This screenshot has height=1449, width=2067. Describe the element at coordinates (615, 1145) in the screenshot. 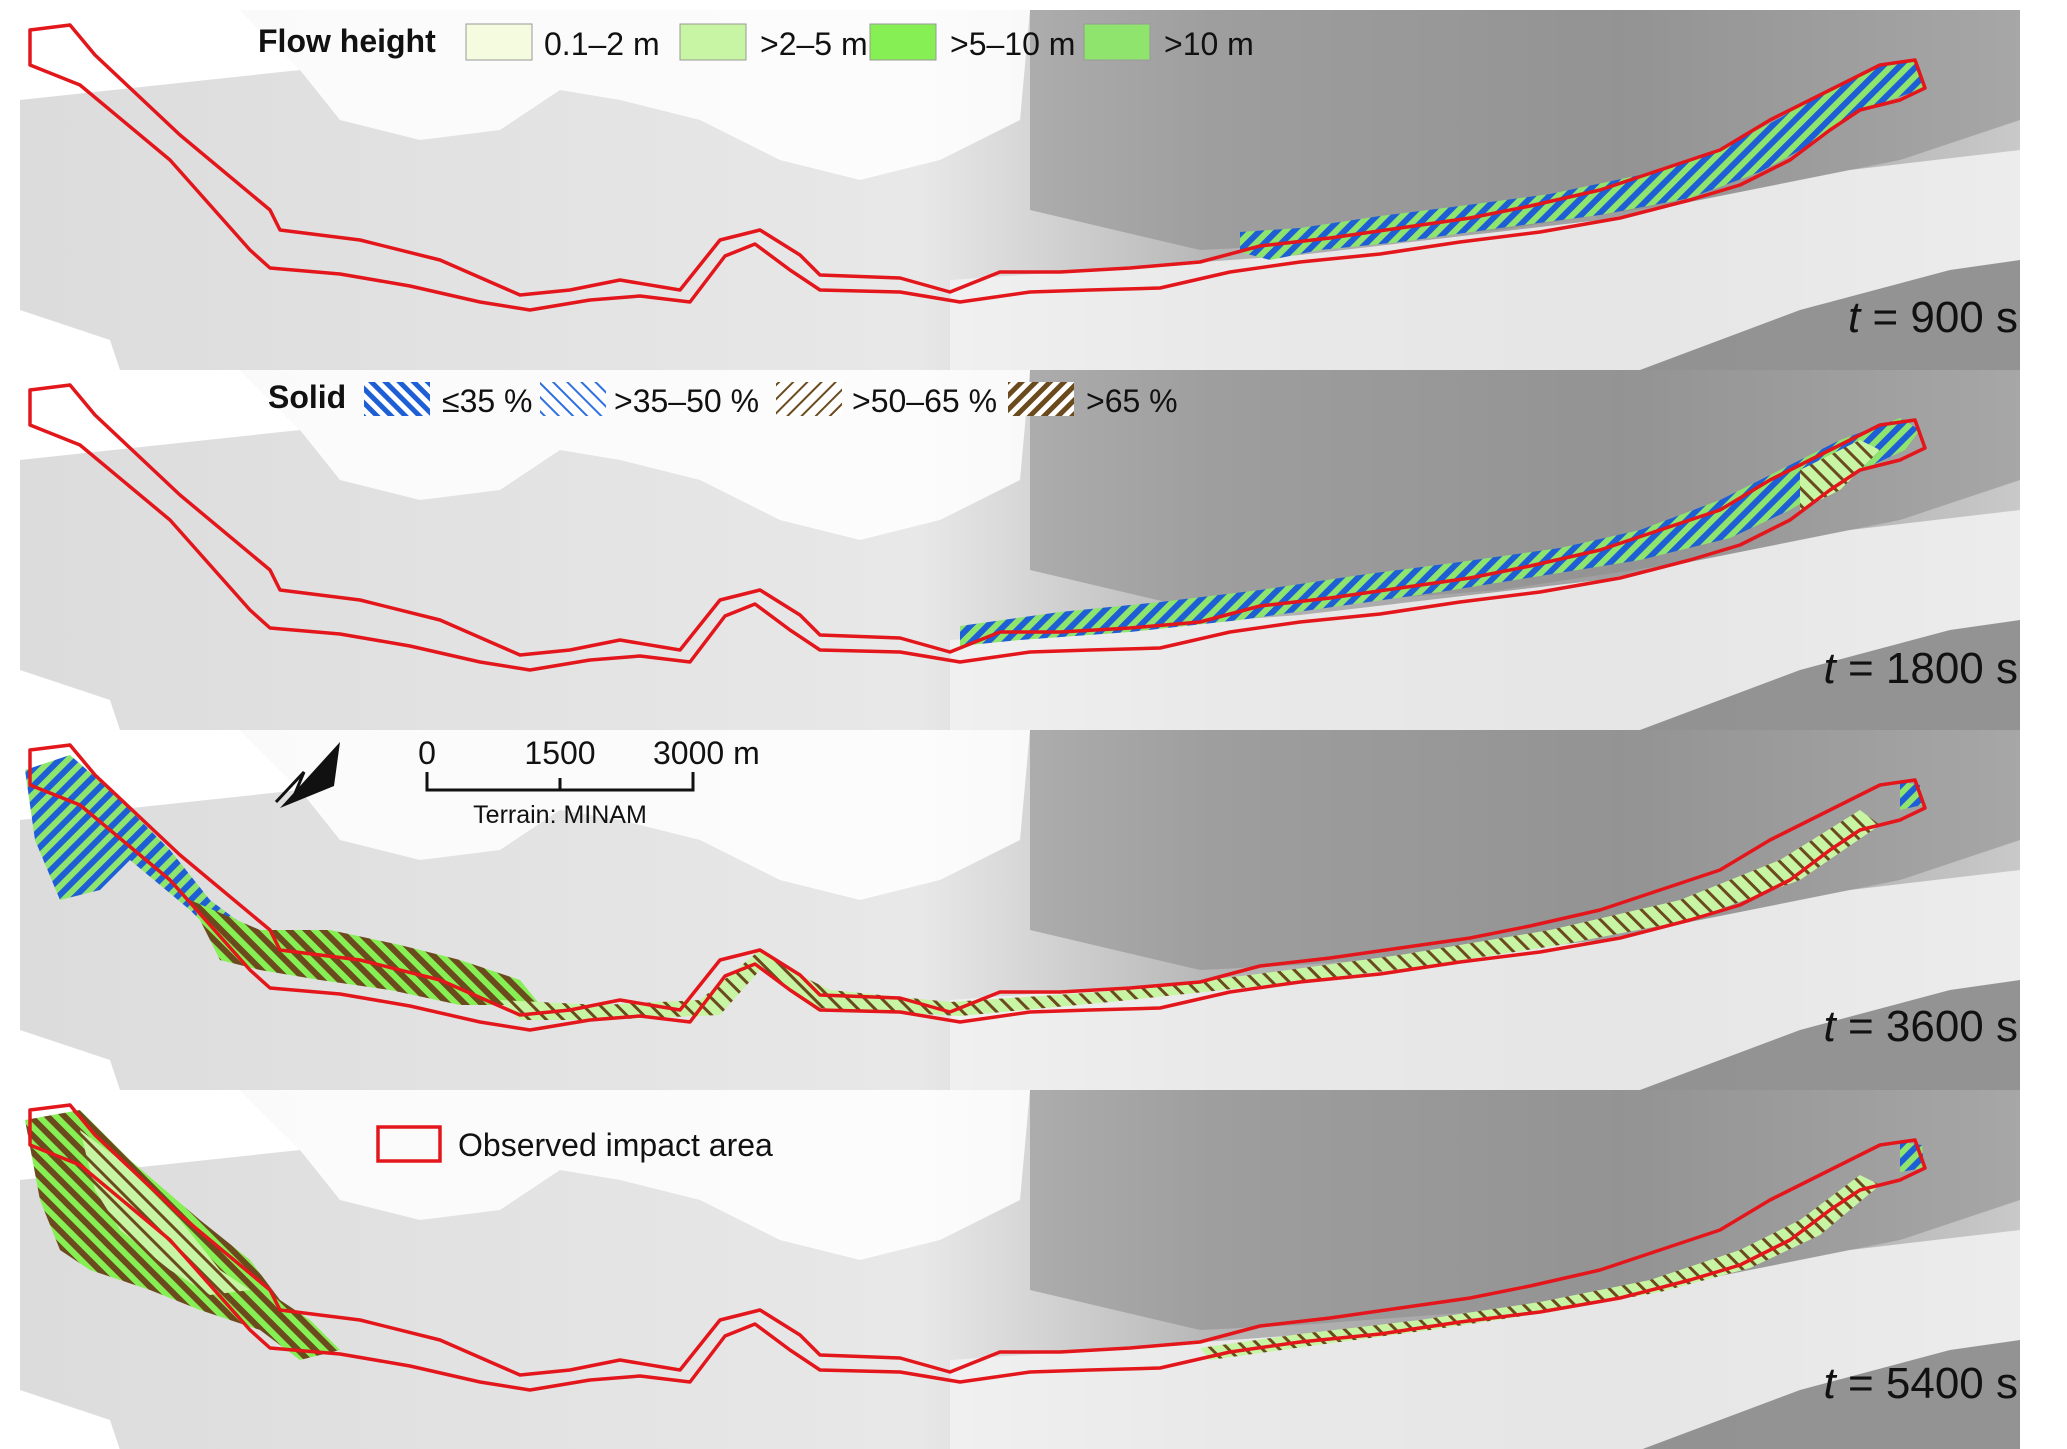

I see `legend-observed-label: Observed impact area` at that location.